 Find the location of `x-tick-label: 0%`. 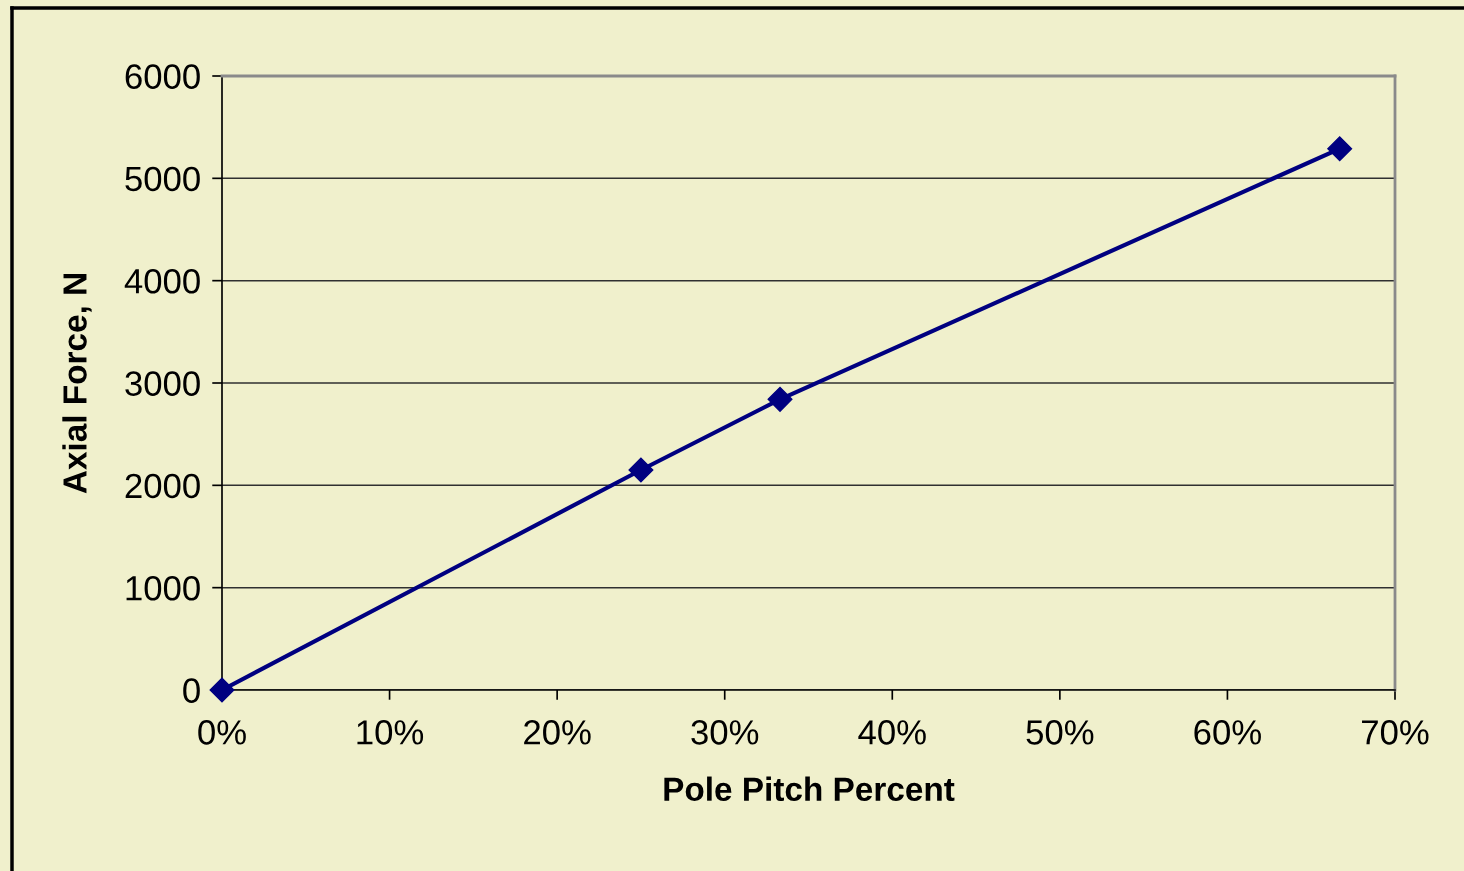

x-tick-label: 0% is located at coordinates (222, 732).